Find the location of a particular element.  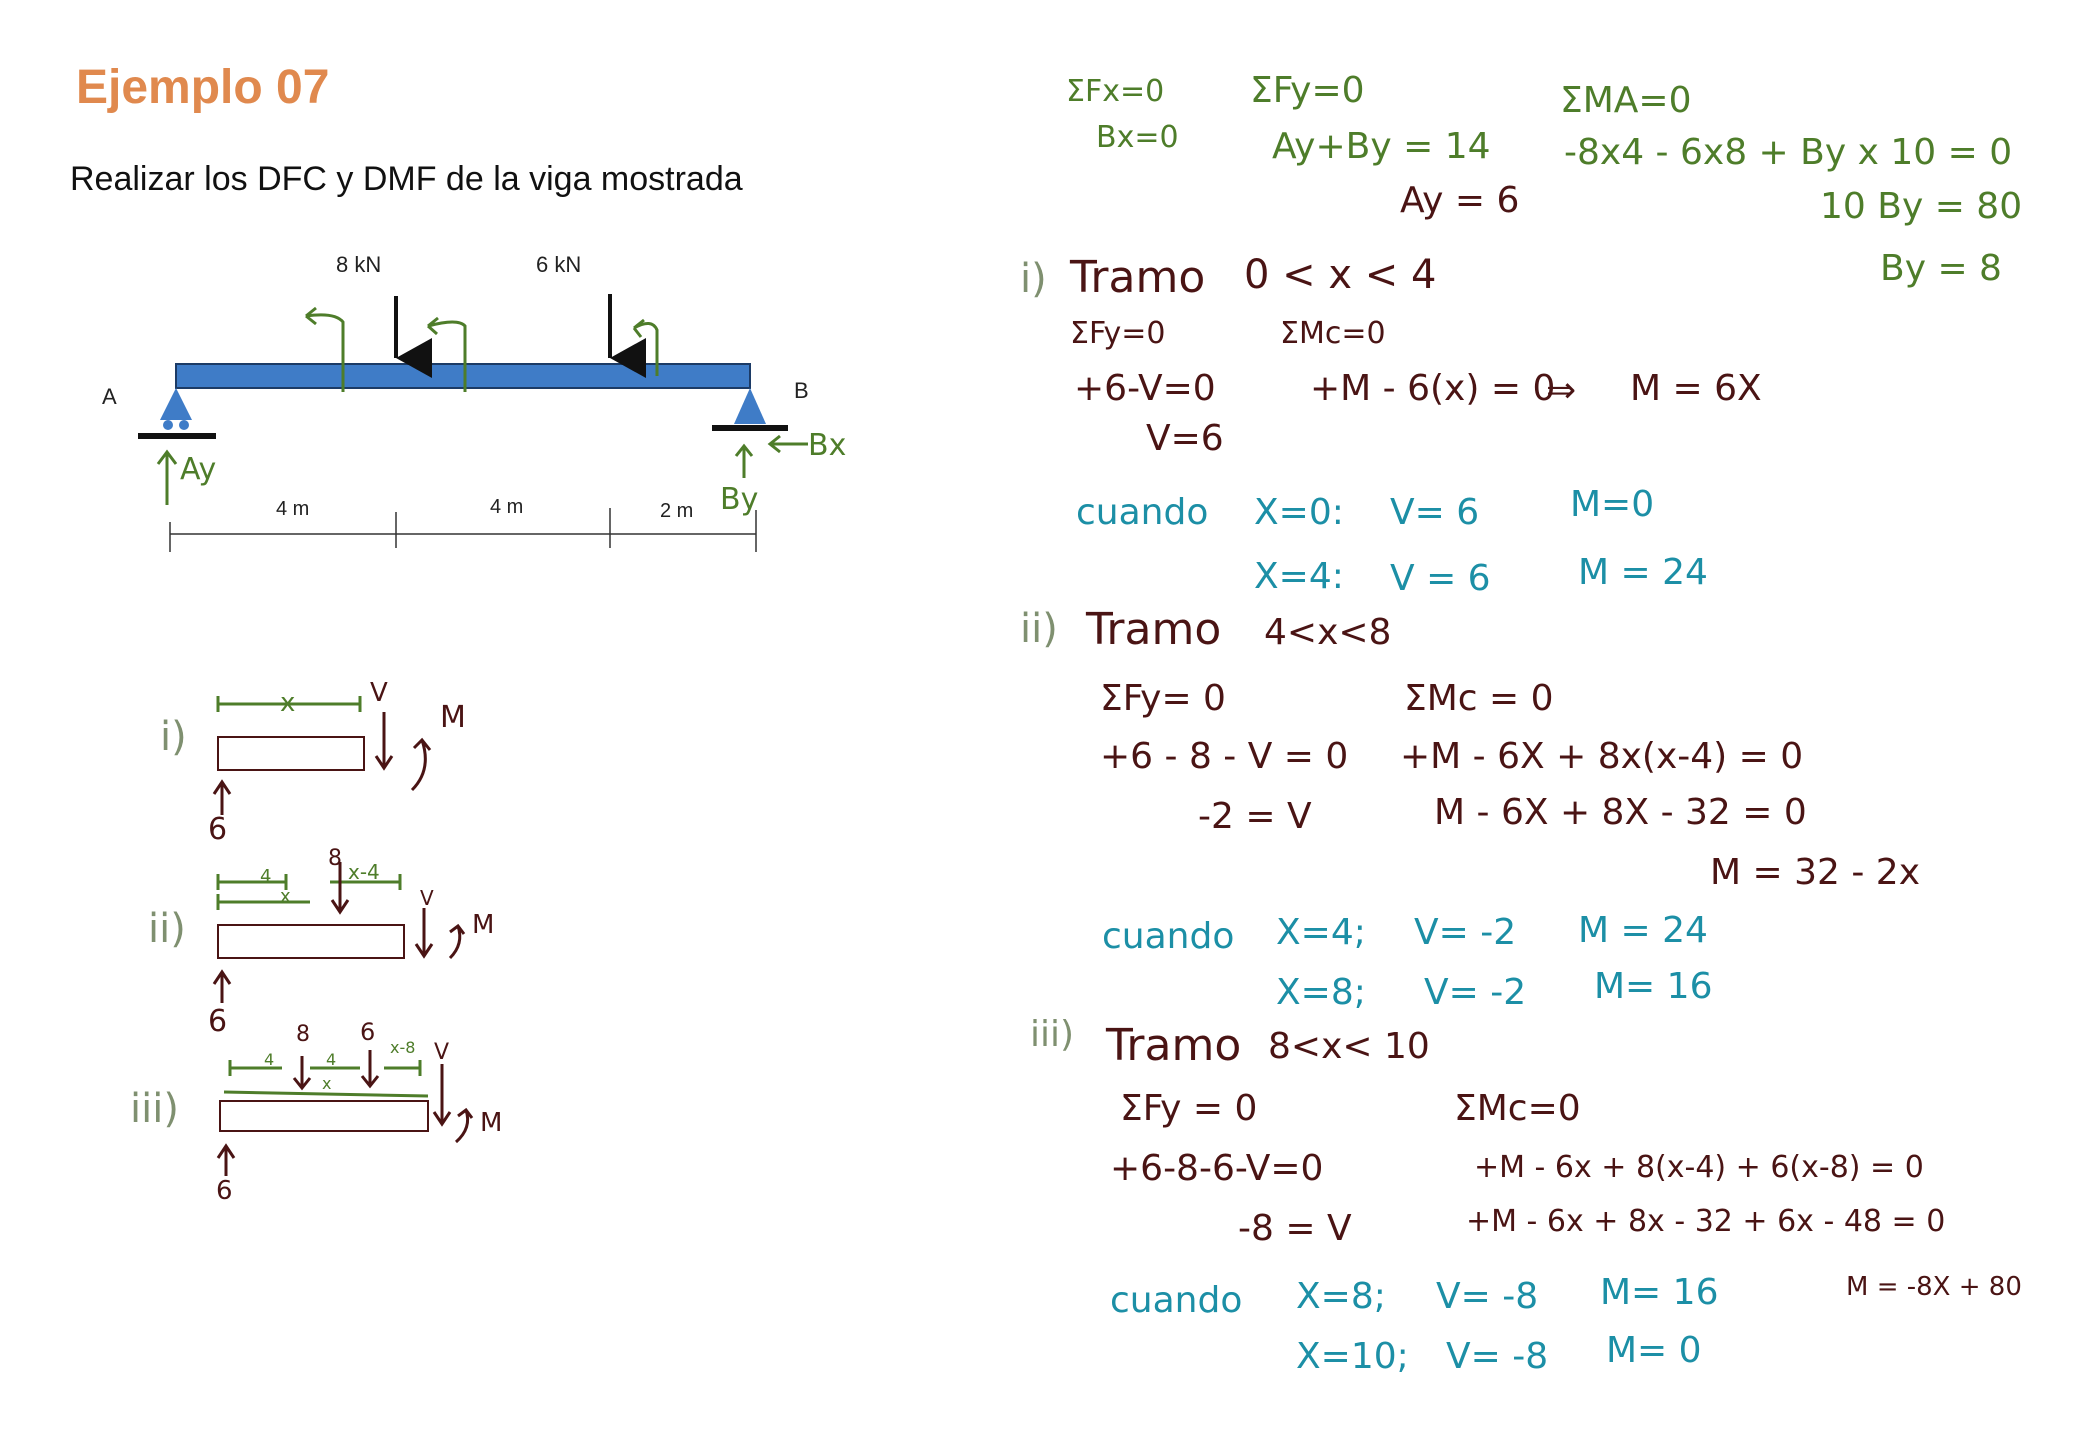

fbd-ii-reaction: 6 is located at coordinates (218, 1021).